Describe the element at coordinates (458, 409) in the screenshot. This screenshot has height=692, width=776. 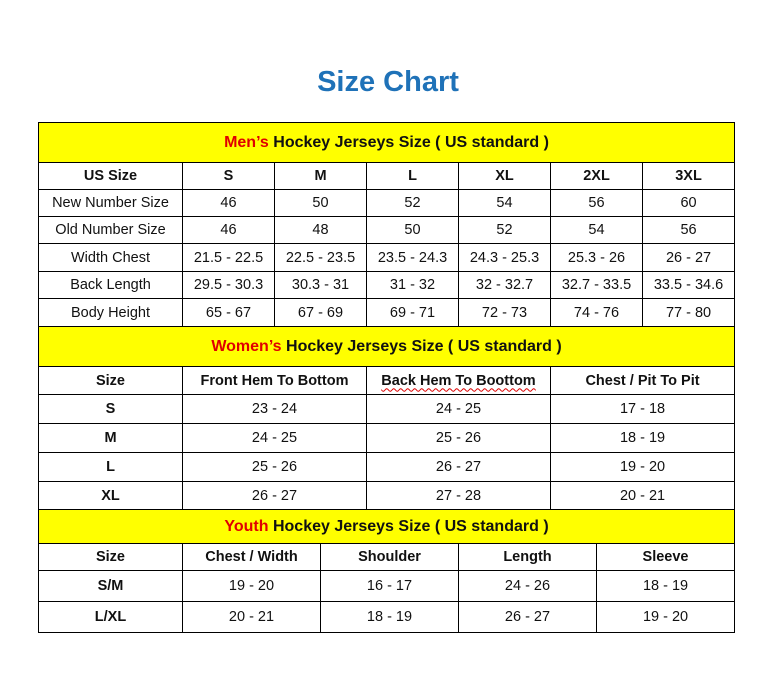
I see `table-cell: 24 - 25` at that location.